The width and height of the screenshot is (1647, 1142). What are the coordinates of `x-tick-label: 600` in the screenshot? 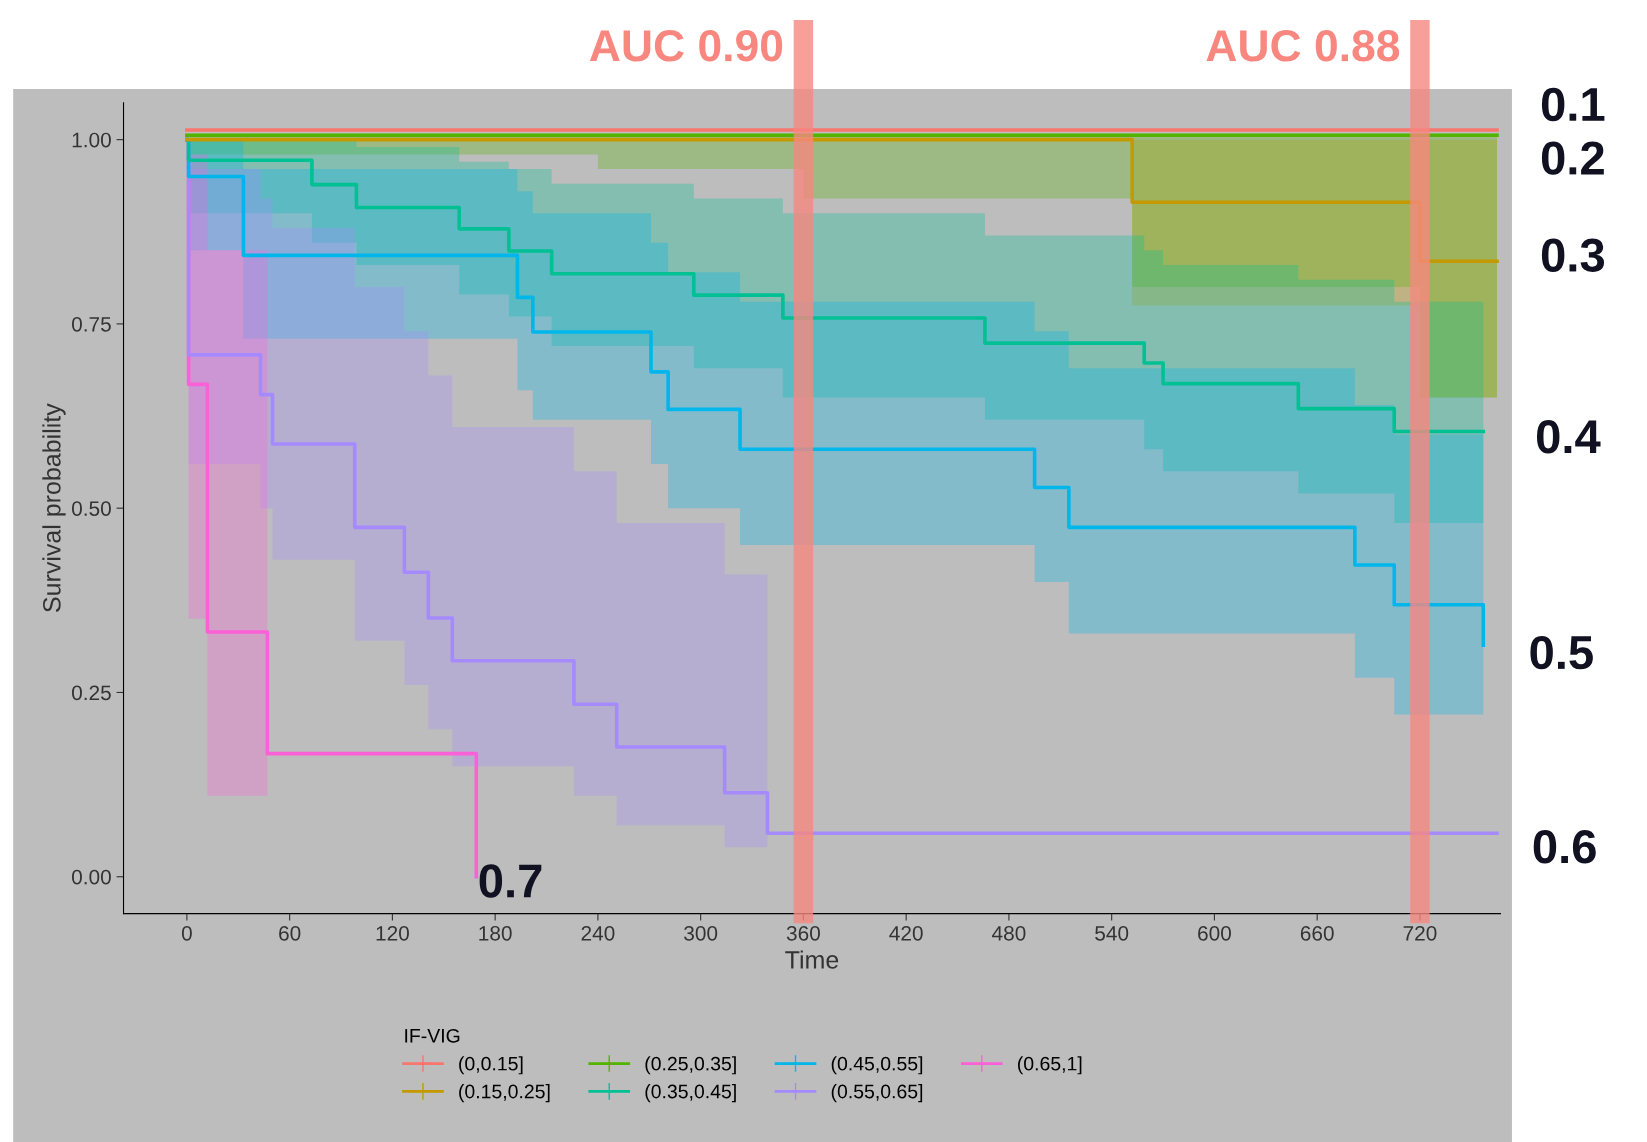 It's located at (1214, 933).